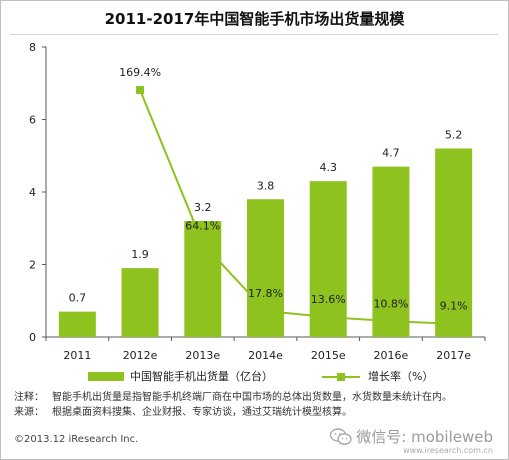  I want to click on x-tick-label: 2014e, so click(265, 355).